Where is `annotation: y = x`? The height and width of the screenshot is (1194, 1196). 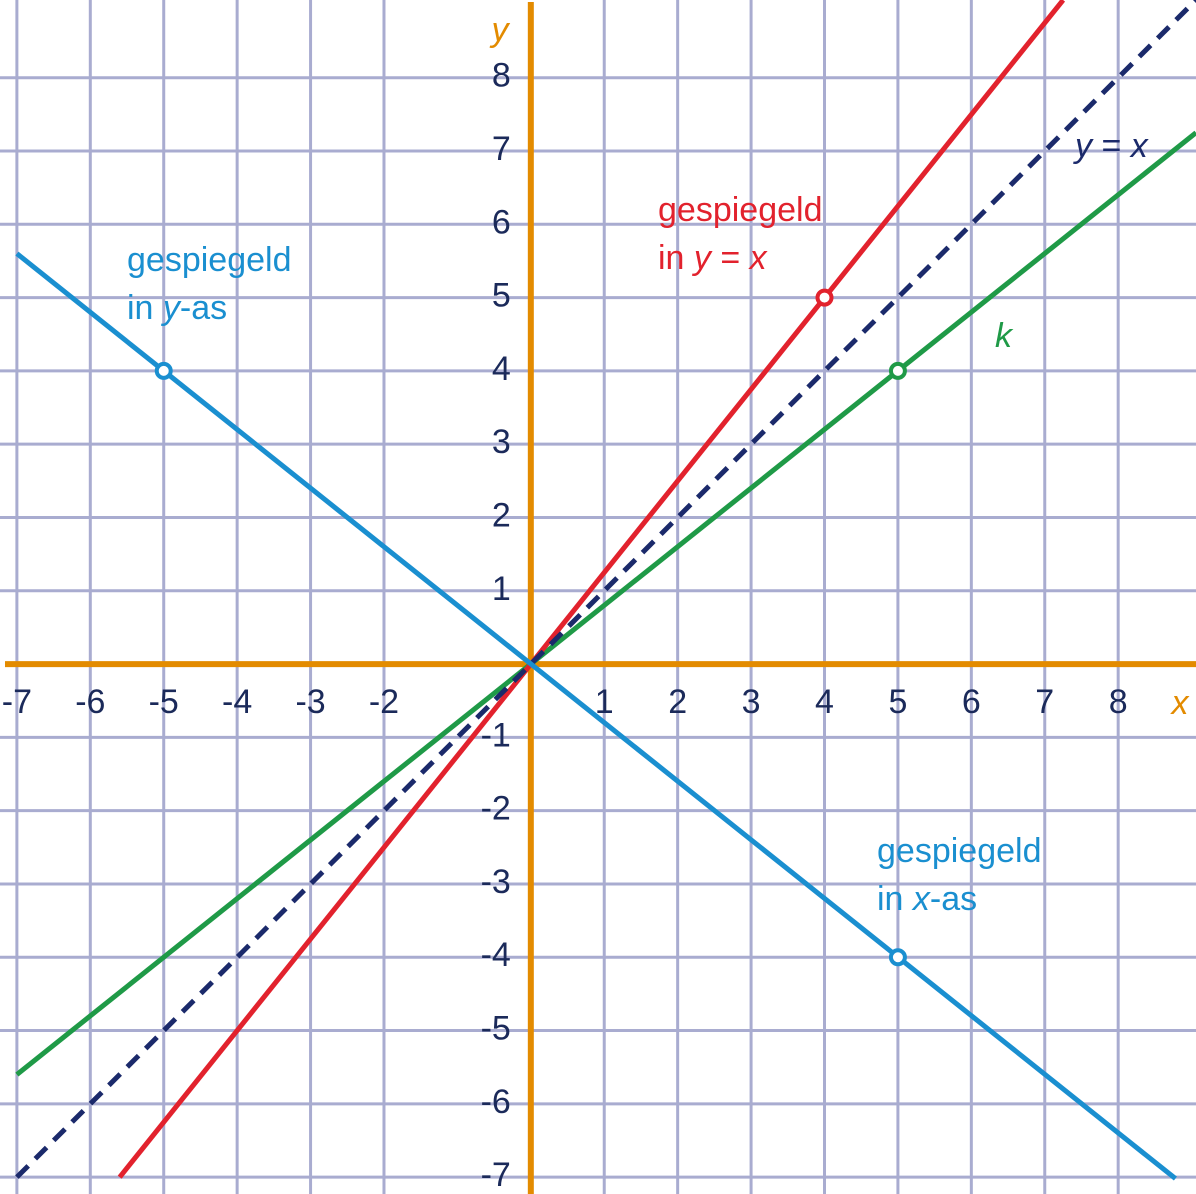
annotation: y = x is located at coordinates (1111, 146).